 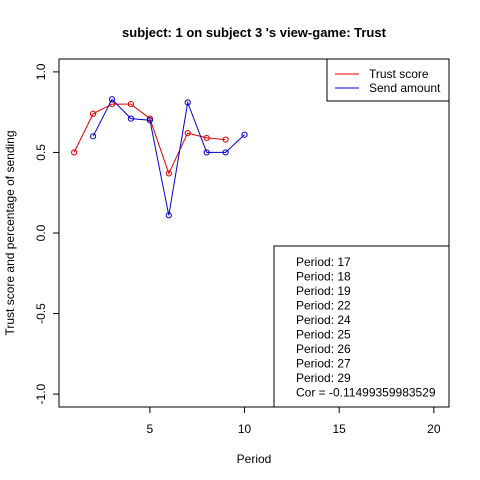 I want to click on info-line: Period: 24, so click(x=323, y=320).